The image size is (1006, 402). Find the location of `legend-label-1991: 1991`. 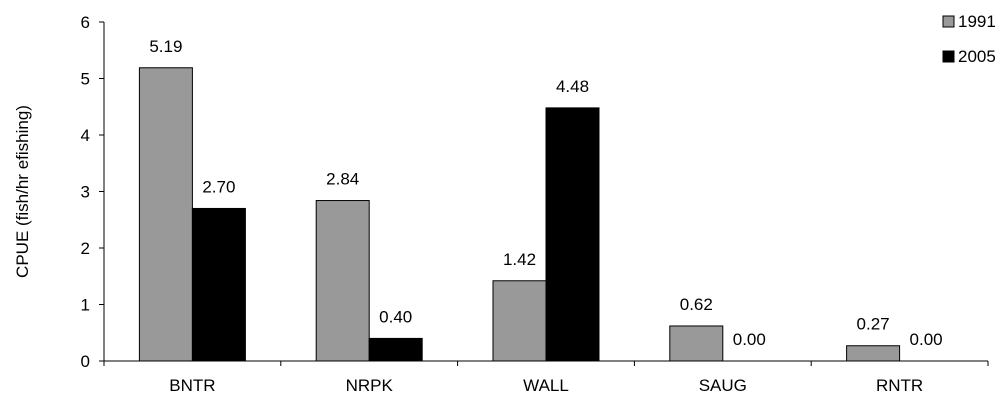

legend-label-1991: 1991 is located at coordinates (977, 21).